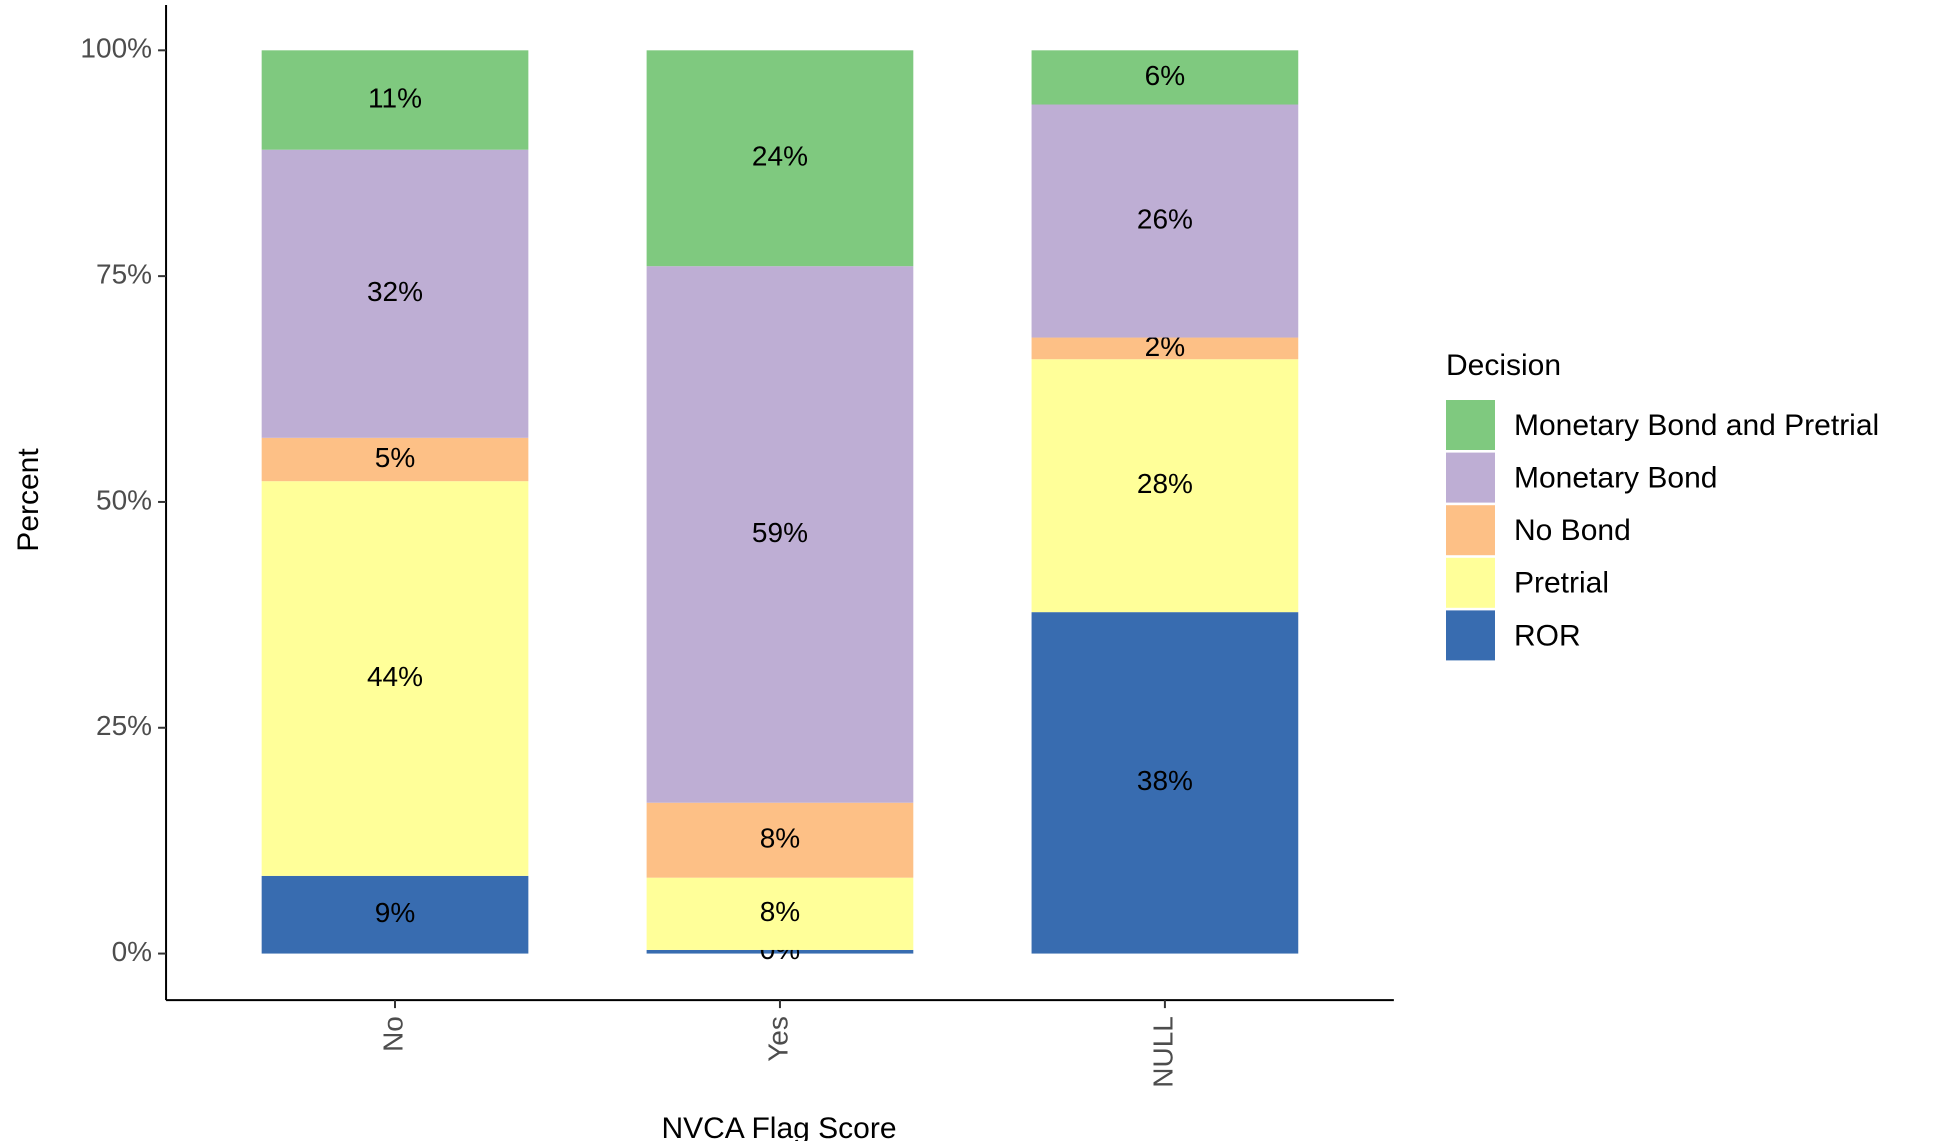 This screenshot has width=1952, height=1141. What do you see at coordinates (1547, 635) in the screenshot?
I see `legend-label: ROR` at bounding box center [1547, 635].